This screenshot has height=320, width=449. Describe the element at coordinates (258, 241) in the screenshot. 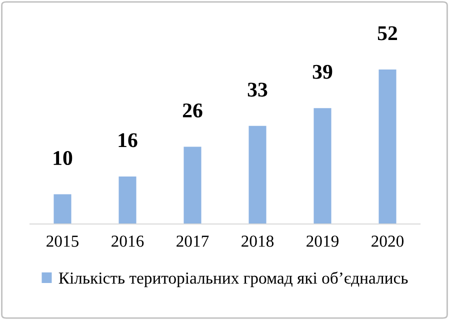

I see `x-tick-label: 2018` at that location.